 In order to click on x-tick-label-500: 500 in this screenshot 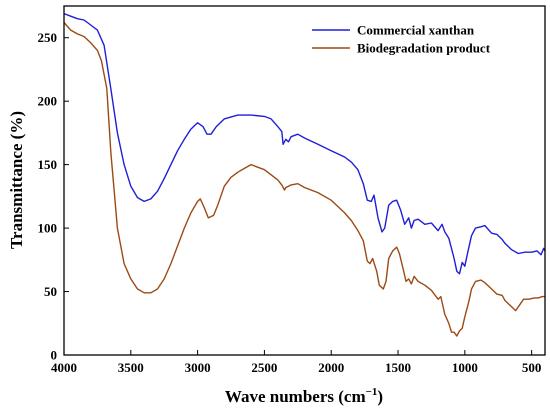, I will do `click(532, 367)`.